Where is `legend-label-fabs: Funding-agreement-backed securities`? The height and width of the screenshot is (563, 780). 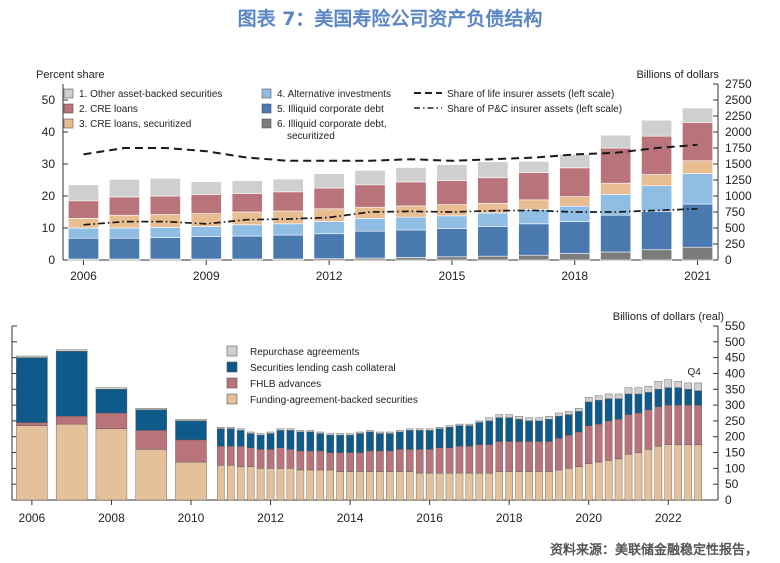 legend-label-fabs: Funding-agreement-backed securities is located at coordinates (334, 400).